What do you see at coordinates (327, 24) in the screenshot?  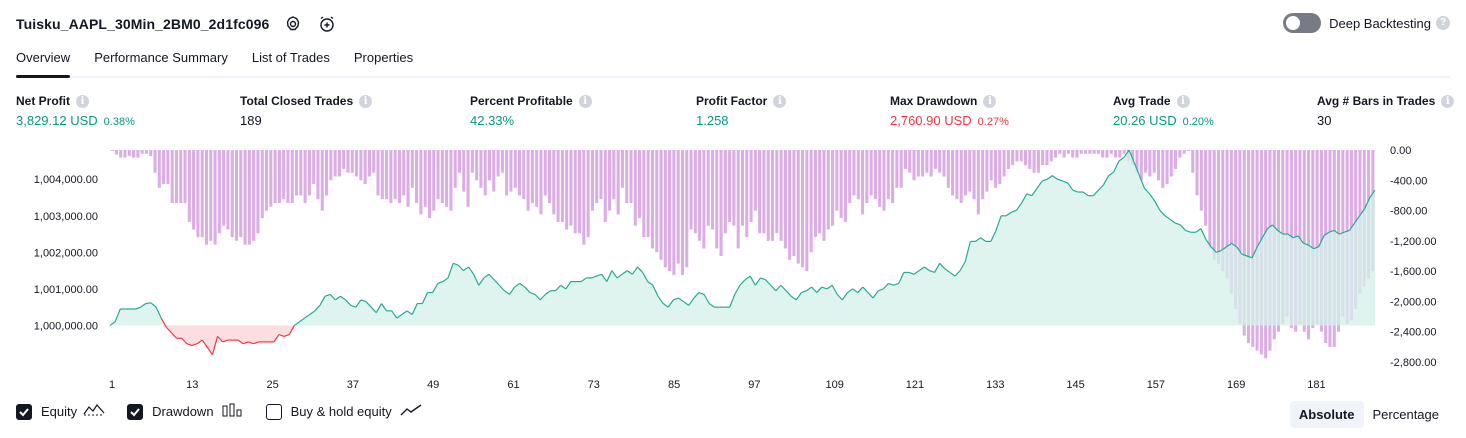 I see `alarm-add-icon` at bounding box center [327, 24].